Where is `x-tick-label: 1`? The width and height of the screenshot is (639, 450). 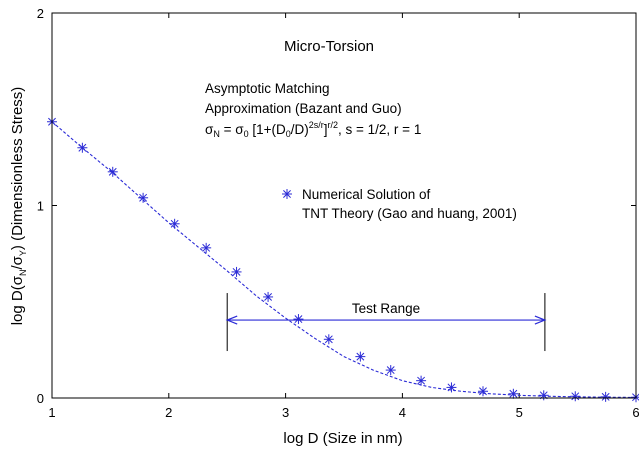
x-tick-label: 1 is located at coordinates (51, 412).